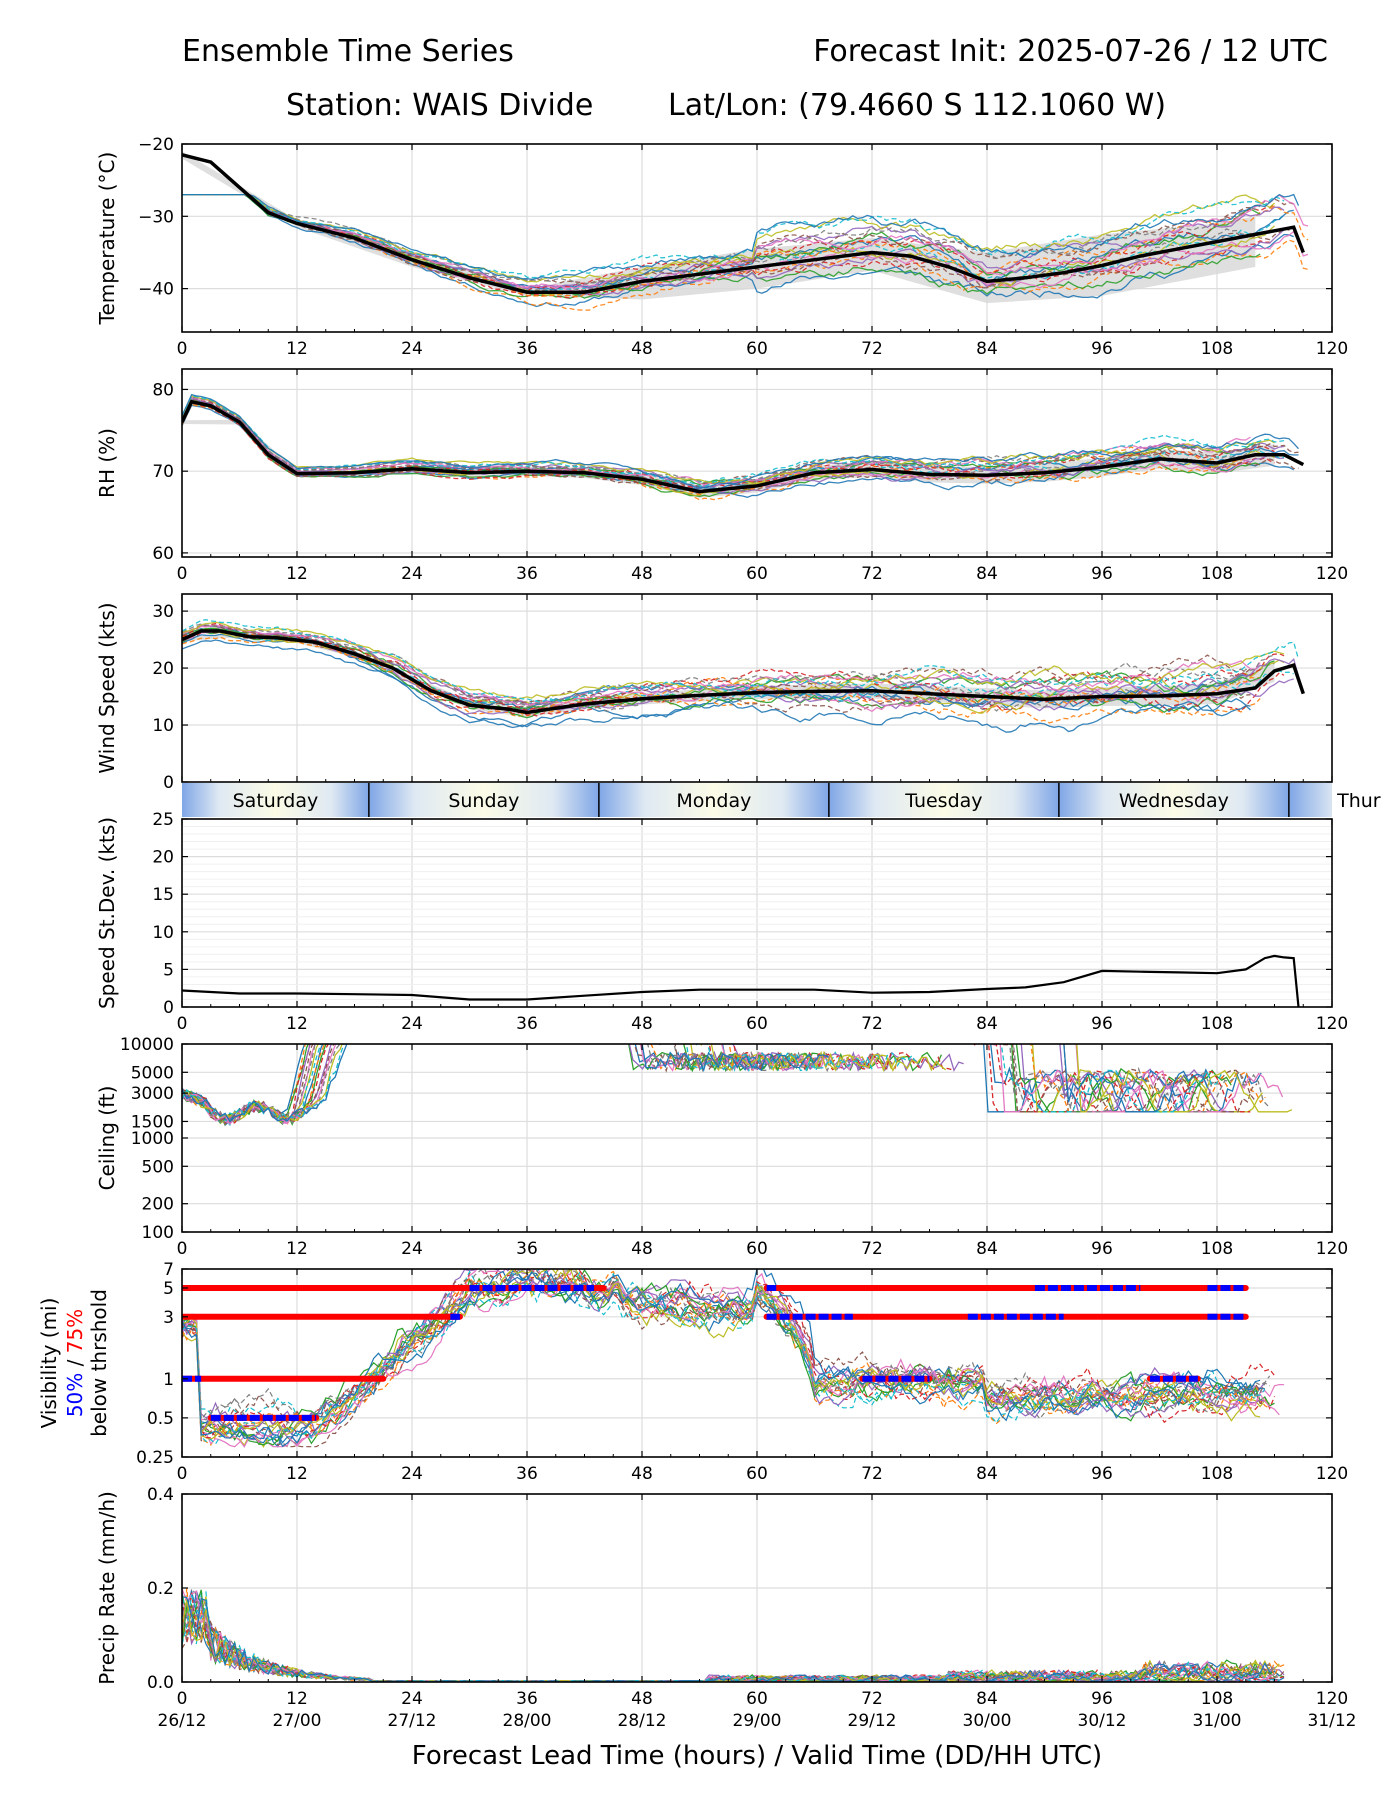  Describe the element at coordinates (527, 1721) in the screenshot. I see `x-tick-date-label: 28/00` at that location.